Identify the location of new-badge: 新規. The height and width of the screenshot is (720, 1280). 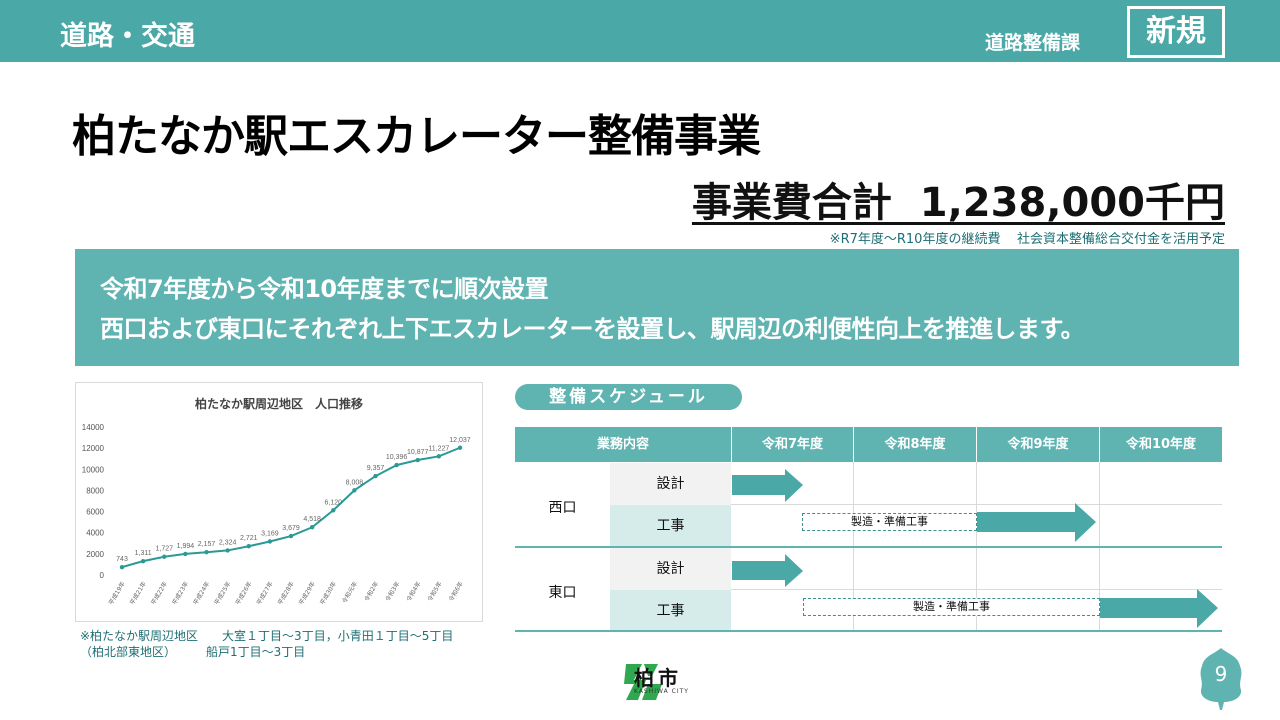
(1176, 32).